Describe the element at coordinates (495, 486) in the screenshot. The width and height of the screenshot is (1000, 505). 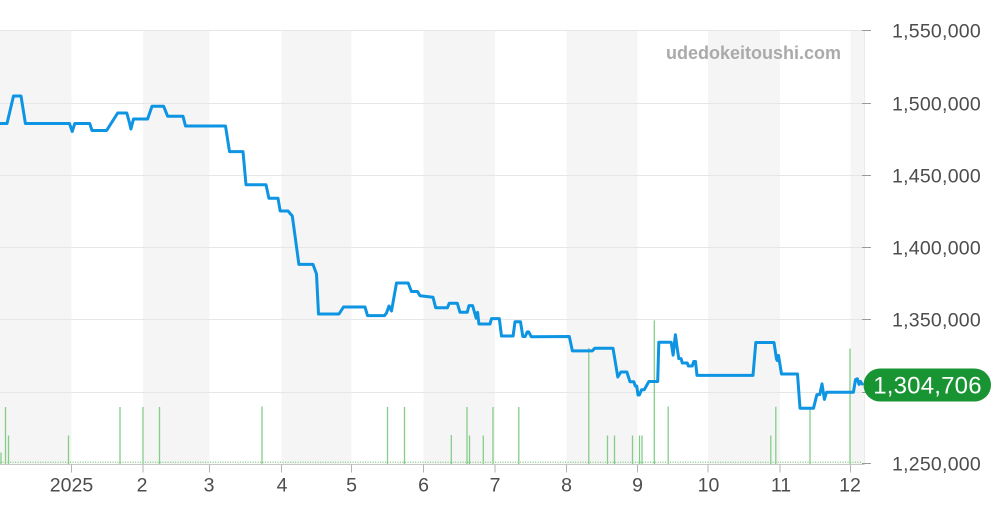
I see `svg-text: 7` at that location.